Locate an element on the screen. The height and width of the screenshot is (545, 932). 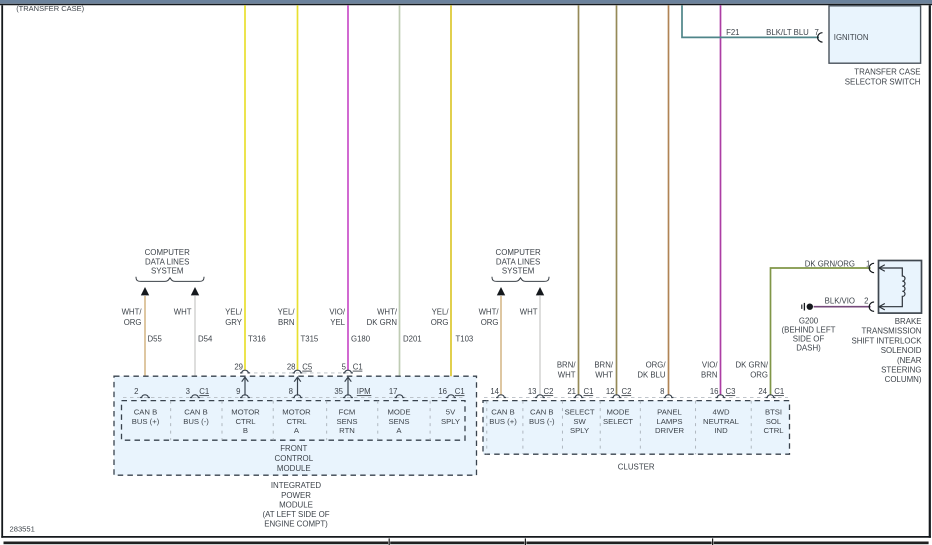
svg-text: D54 is located at coordinates (205, 339).